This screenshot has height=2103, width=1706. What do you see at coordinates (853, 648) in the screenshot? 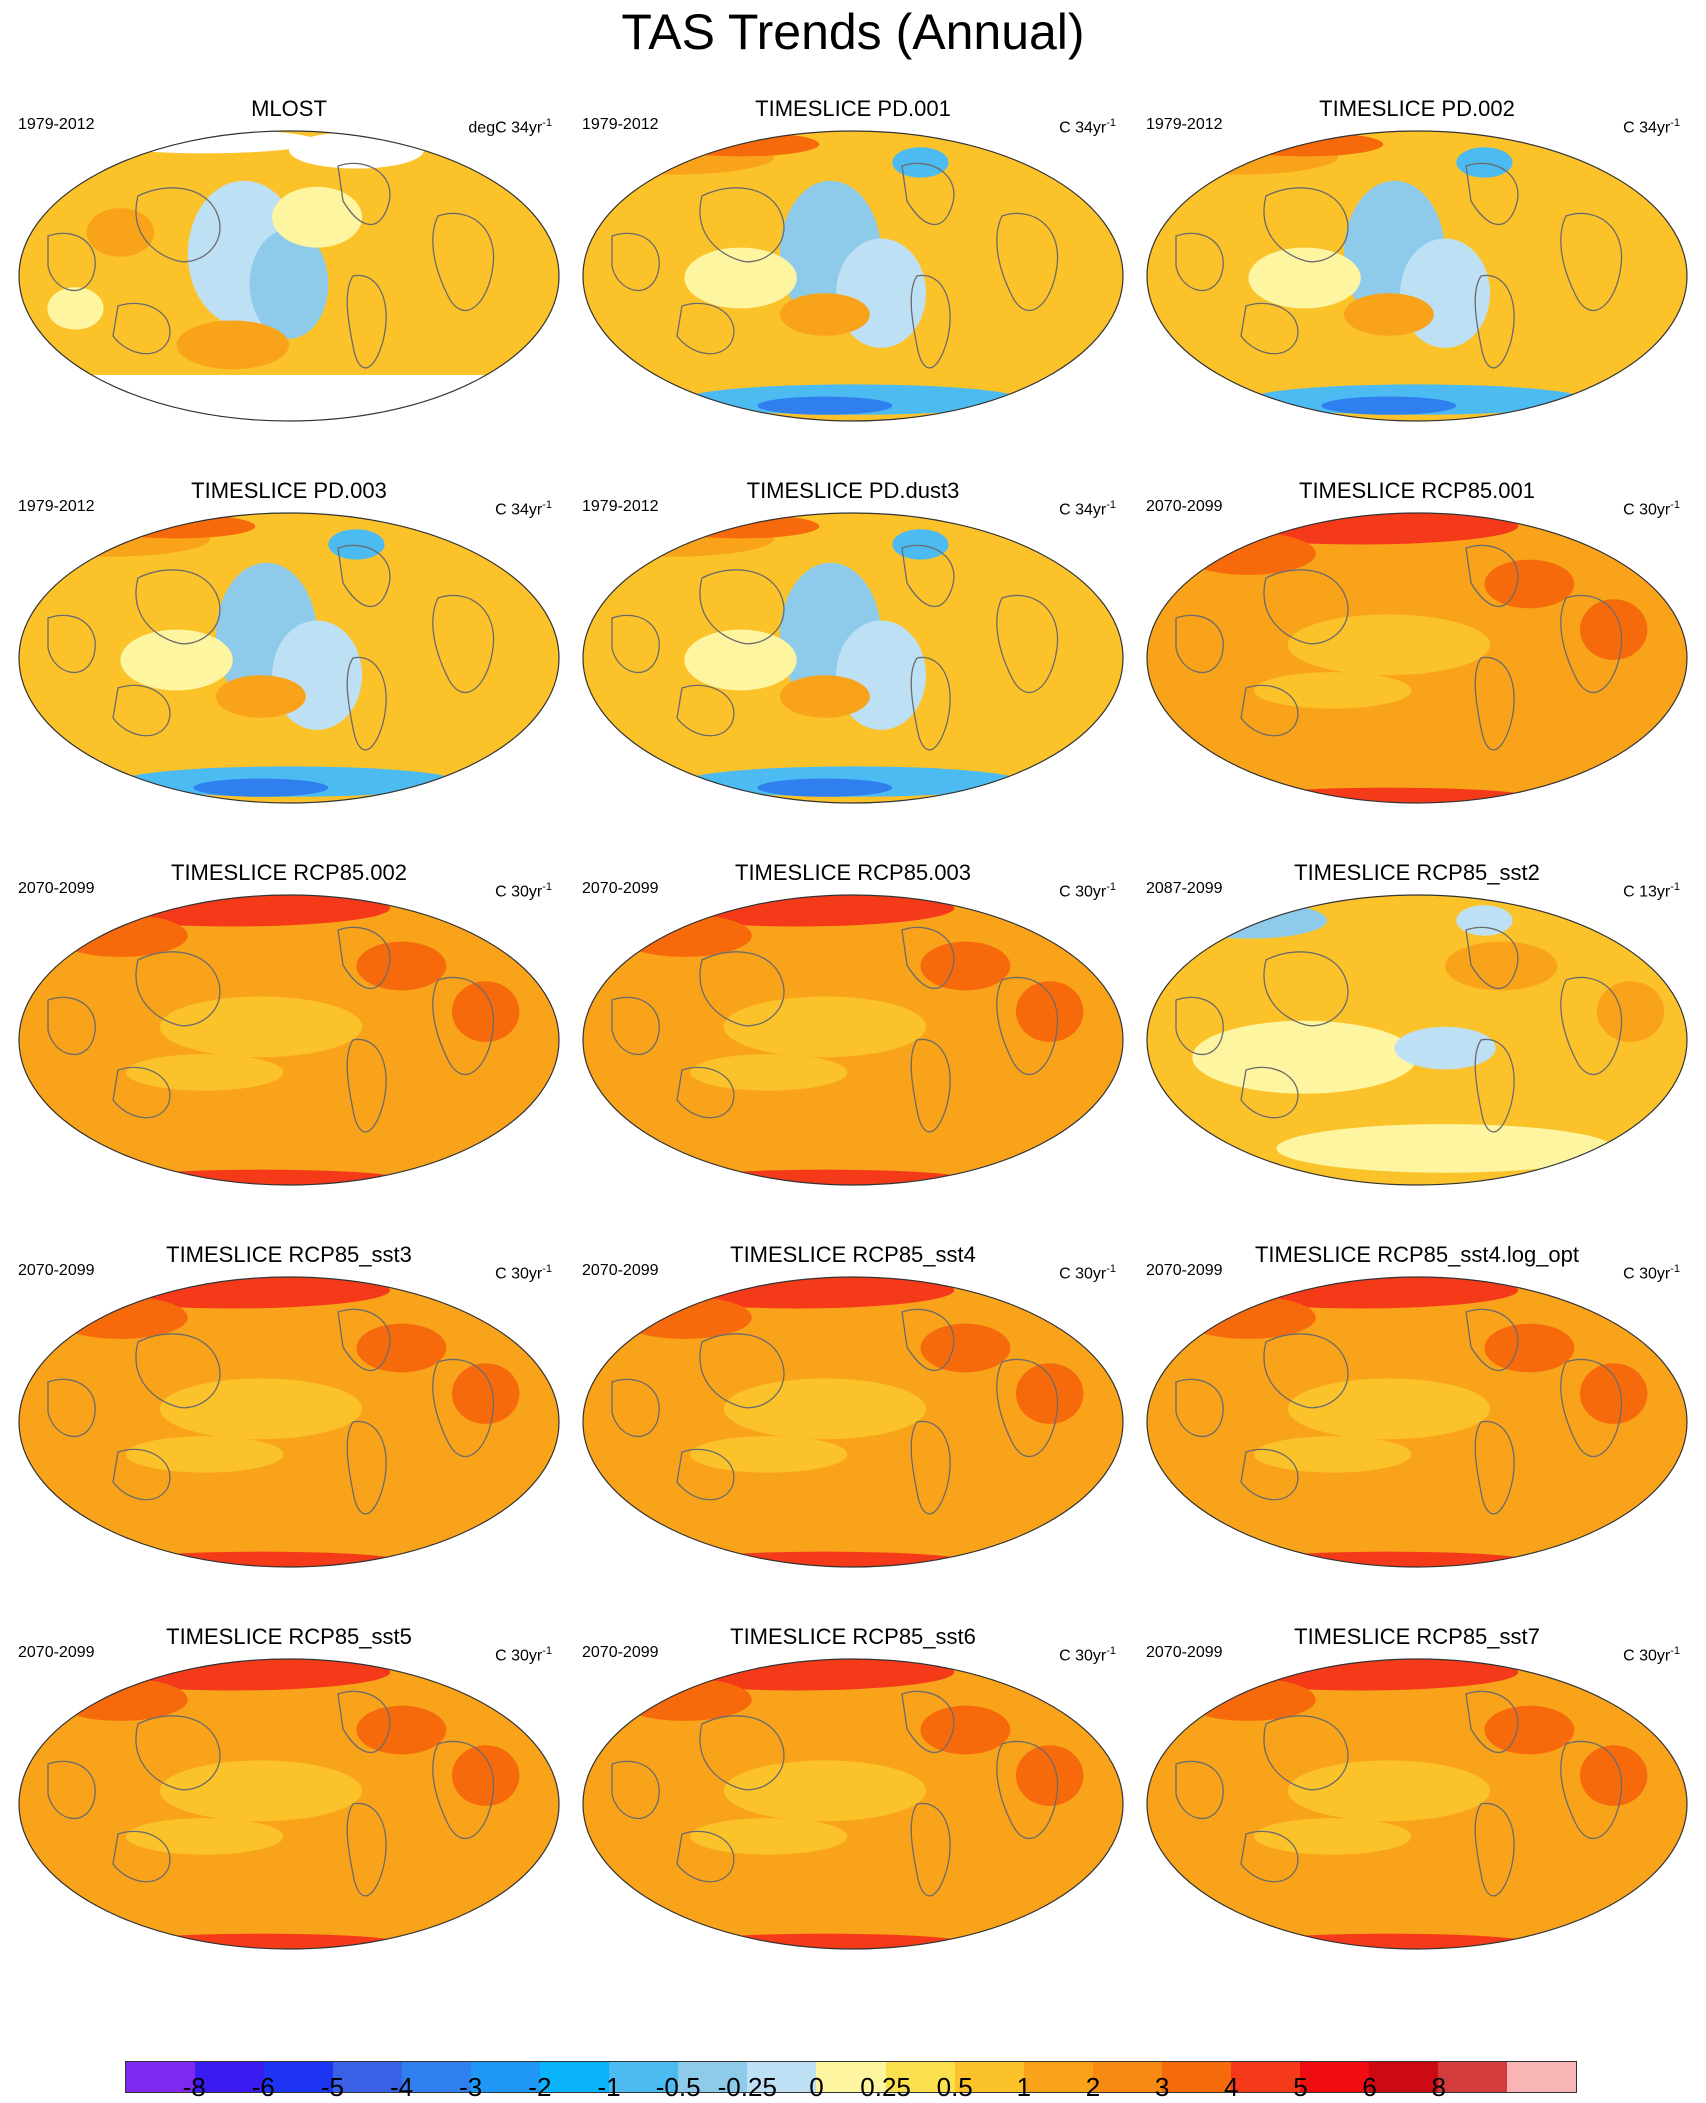
I see `map-panel: TIMESLICE PD.dust3 1979-2012 C 34yr-1` at bounding box center [853, 648].